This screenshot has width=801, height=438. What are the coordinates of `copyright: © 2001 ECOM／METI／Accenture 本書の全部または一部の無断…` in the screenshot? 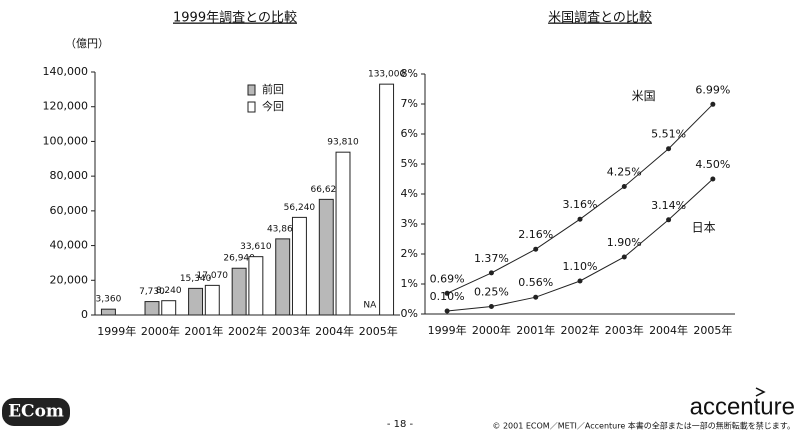 It's located at (643, 426).